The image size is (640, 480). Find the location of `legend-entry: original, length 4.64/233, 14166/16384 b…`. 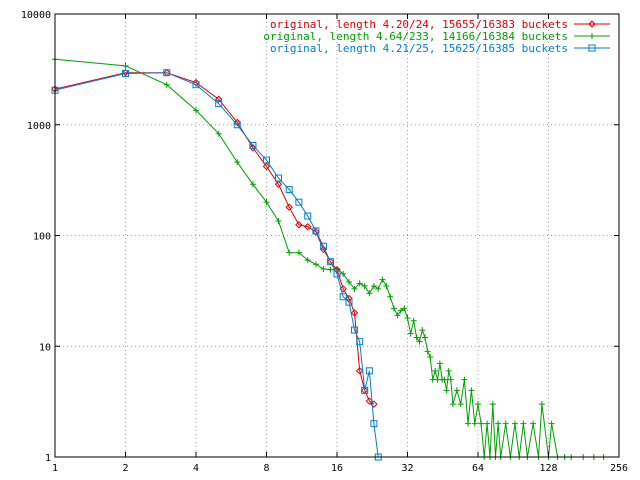

legend-entry: original, length 4.64/233, 14166/16384 b… is located at coordinates (436, 36).